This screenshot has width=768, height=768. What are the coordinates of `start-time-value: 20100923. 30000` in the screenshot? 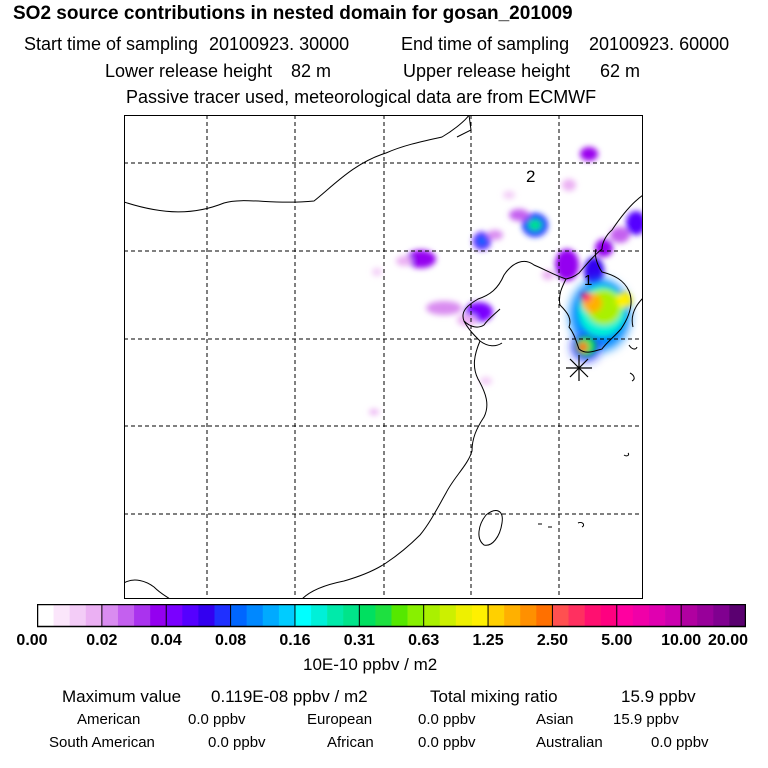 It's located at (279, 44).